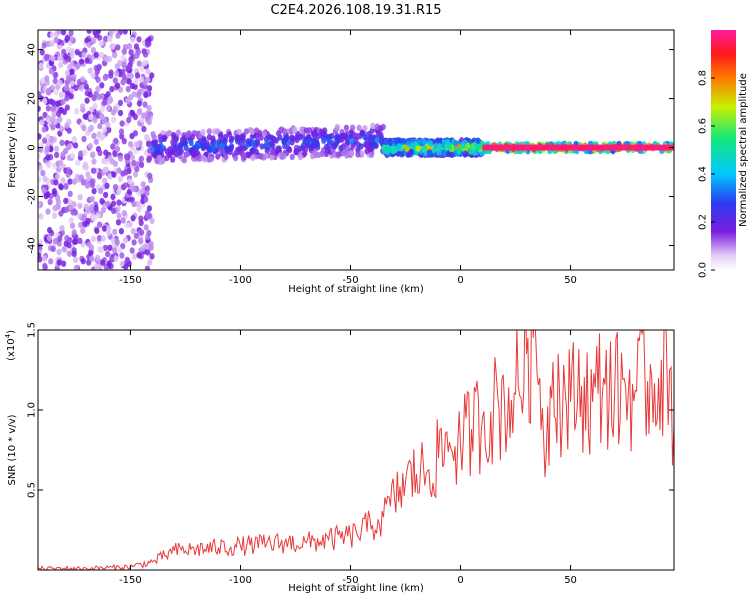 The height and width of the screenshot is (600, 750). I want to click on y-tick-label: 0, so click(32, 147).